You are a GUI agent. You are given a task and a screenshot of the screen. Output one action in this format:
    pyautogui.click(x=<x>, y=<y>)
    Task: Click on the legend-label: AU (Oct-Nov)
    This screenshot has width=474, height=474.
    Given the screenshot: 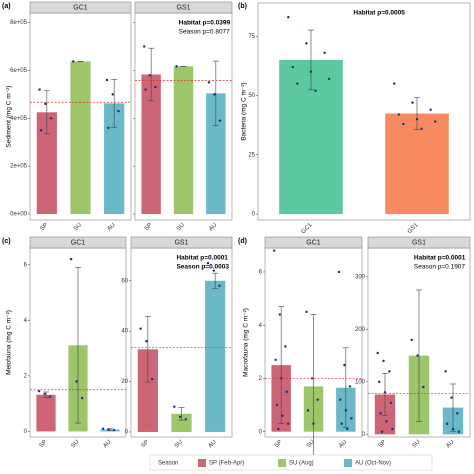 What is the action you would take?
    pyautogui.click(x=373, y=464)
    